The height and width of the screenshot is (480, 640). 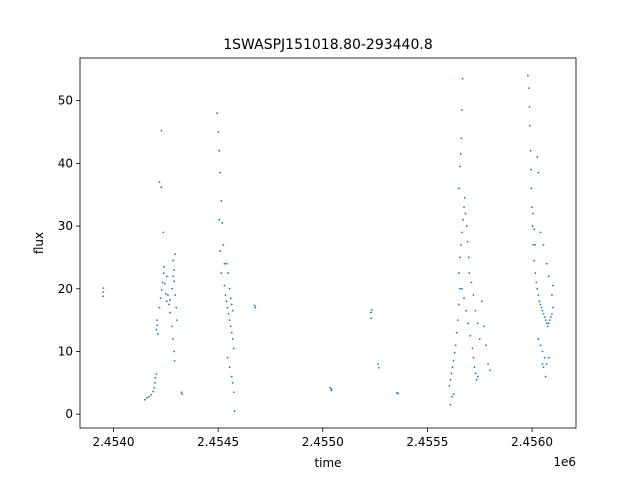 I want to click on x-tick-label: 2.4550, so click(x=323, y=442).